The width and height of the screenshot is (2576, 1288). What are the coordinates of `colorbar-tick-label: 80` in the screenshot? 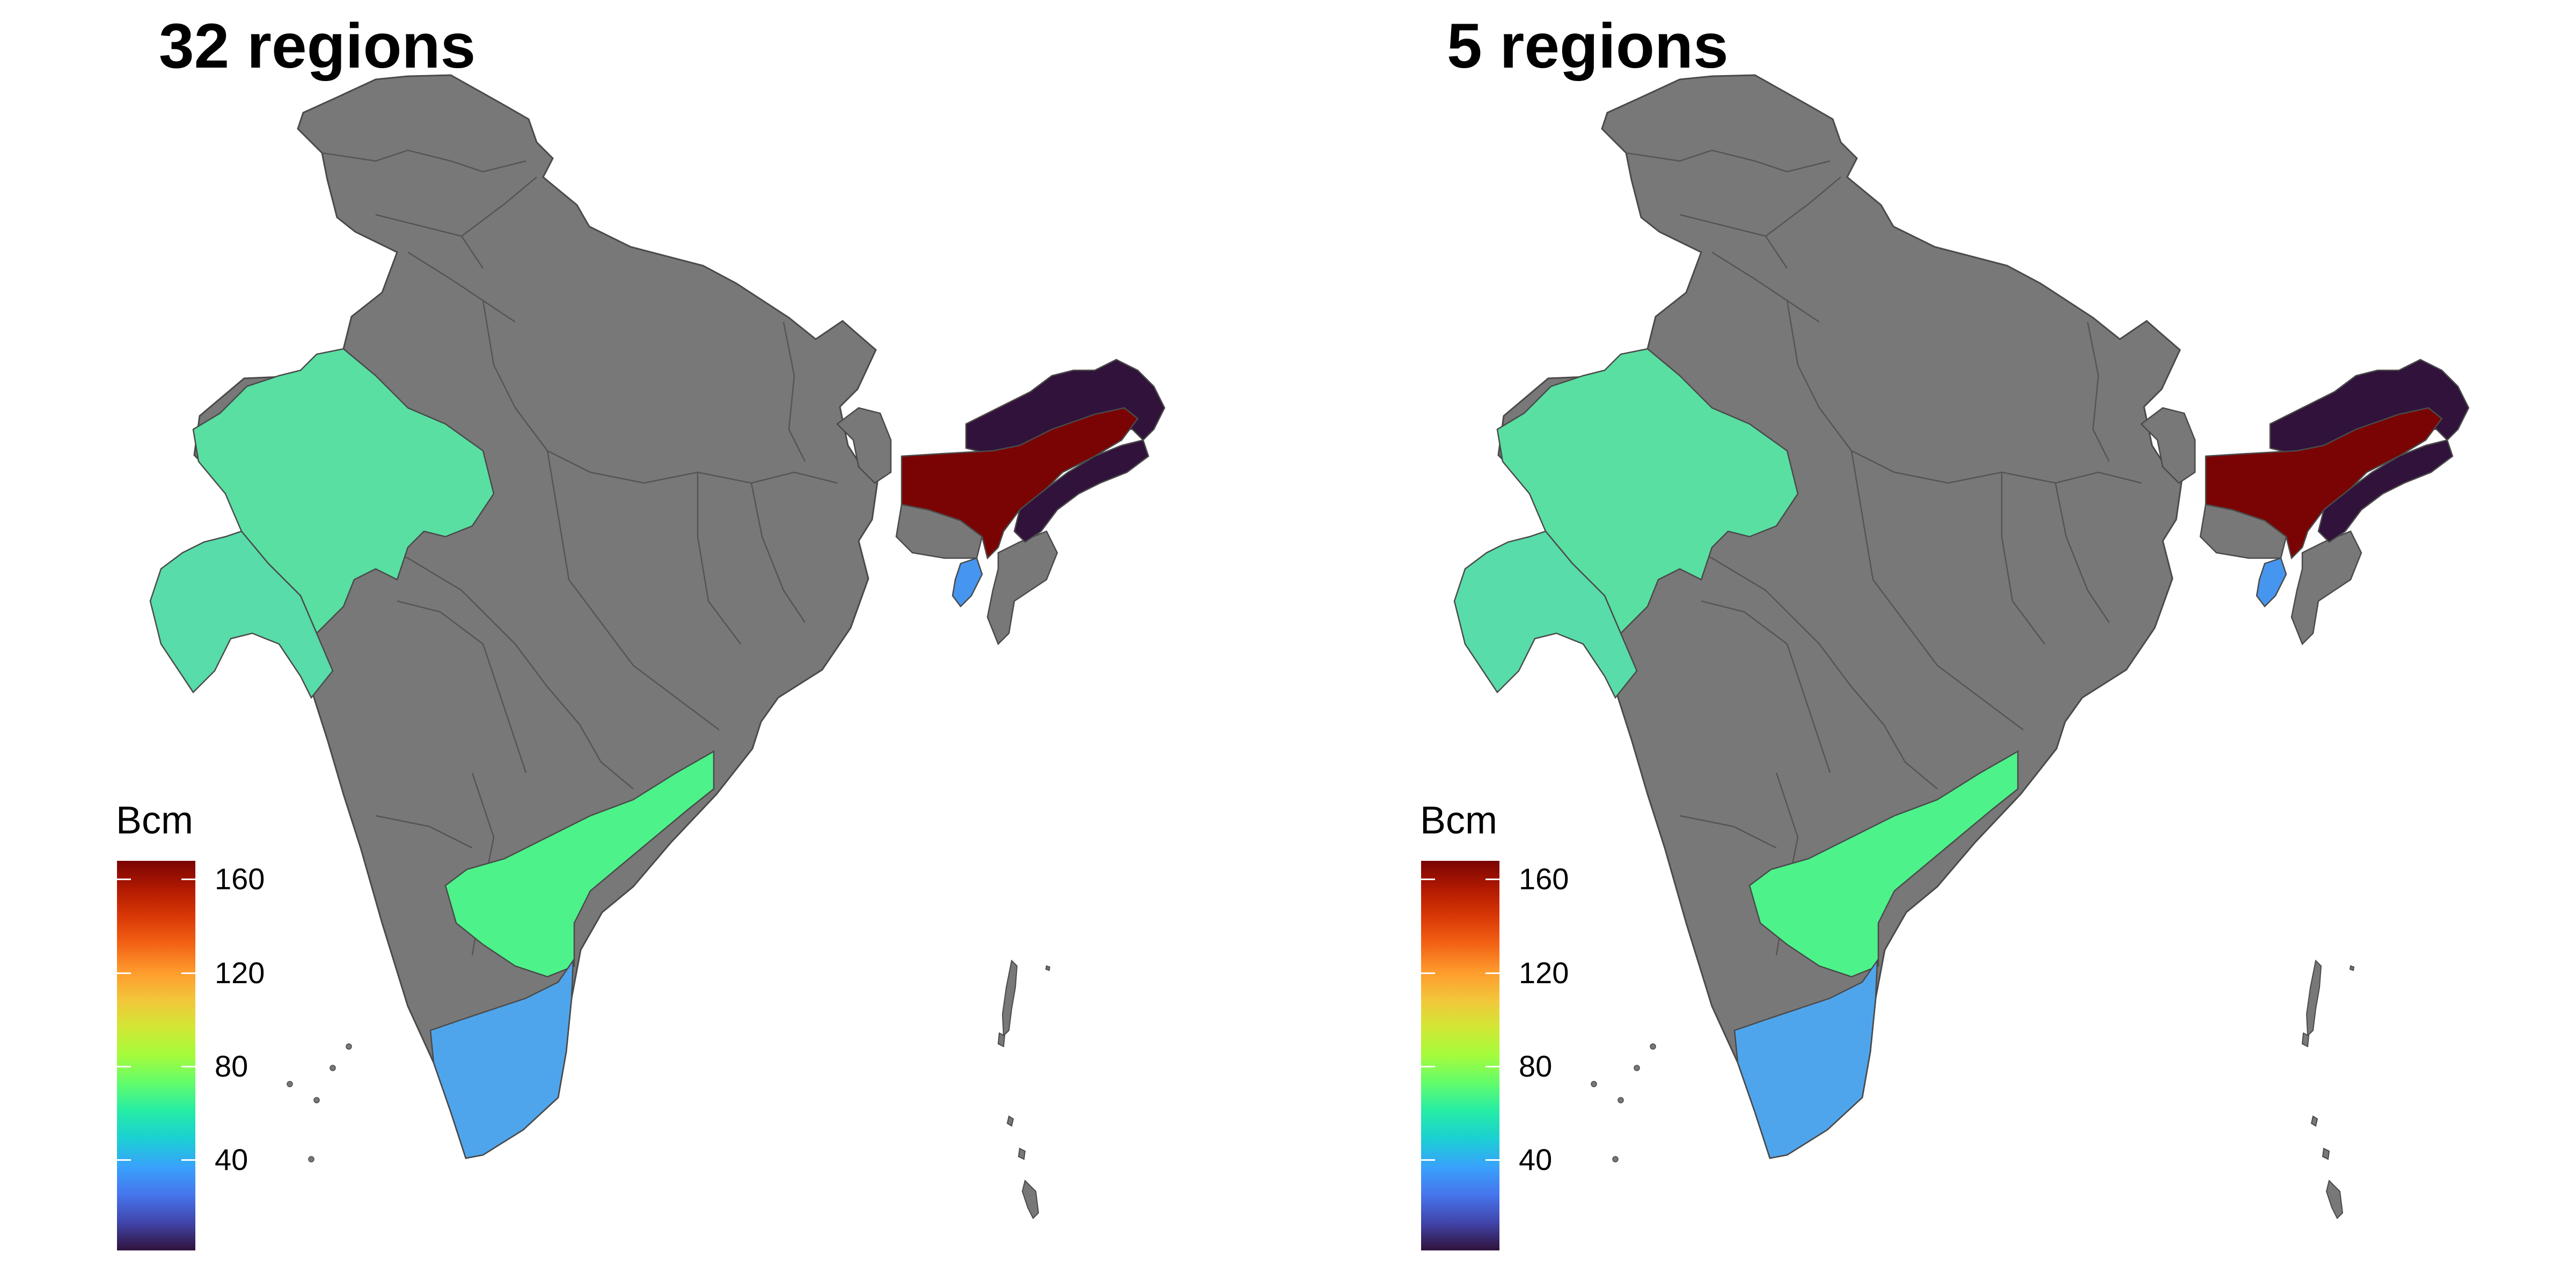 It's located at (1536, 1066).